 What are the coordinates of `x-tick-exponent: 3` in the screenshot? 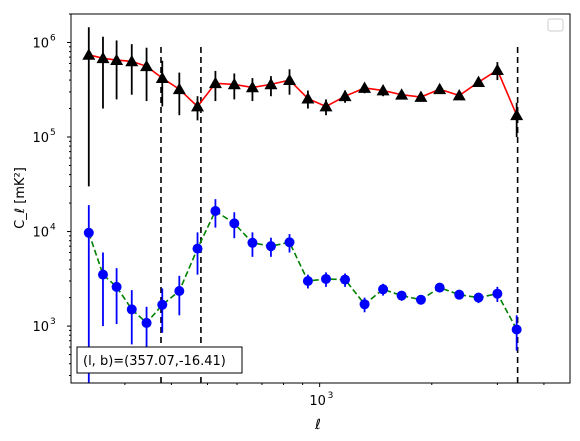 It's located at (331, 396).